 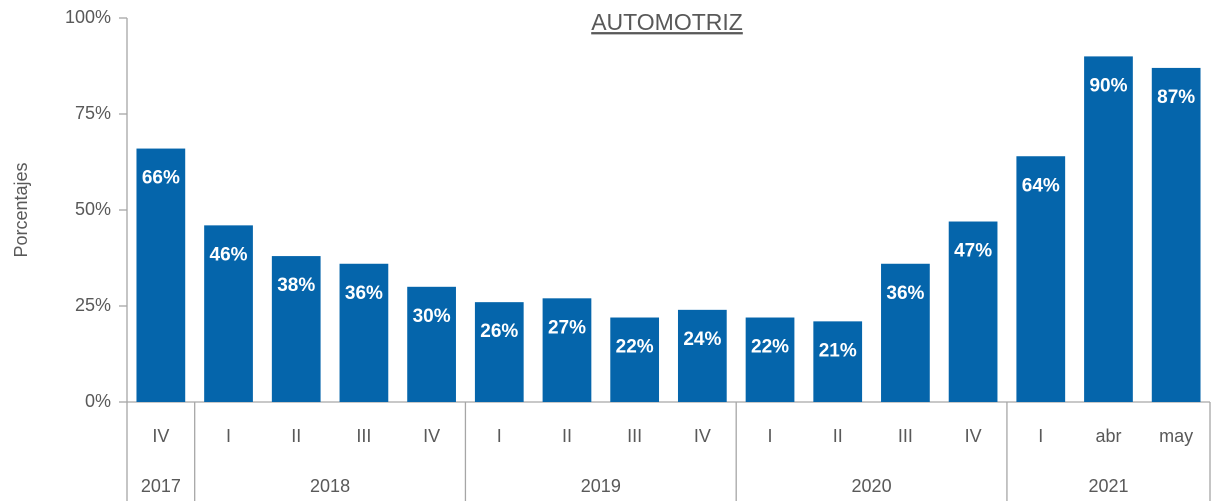 What do you see at coordinates (98, 401) in the screenshot?
I see `y-tick-label: 0%` at bounding box center [98, 401].